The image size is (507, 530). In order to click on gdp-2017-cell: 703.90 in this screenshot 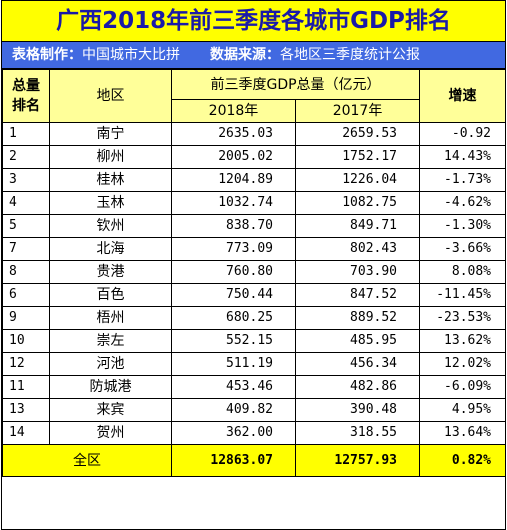, I will do `click(357, 272)`.